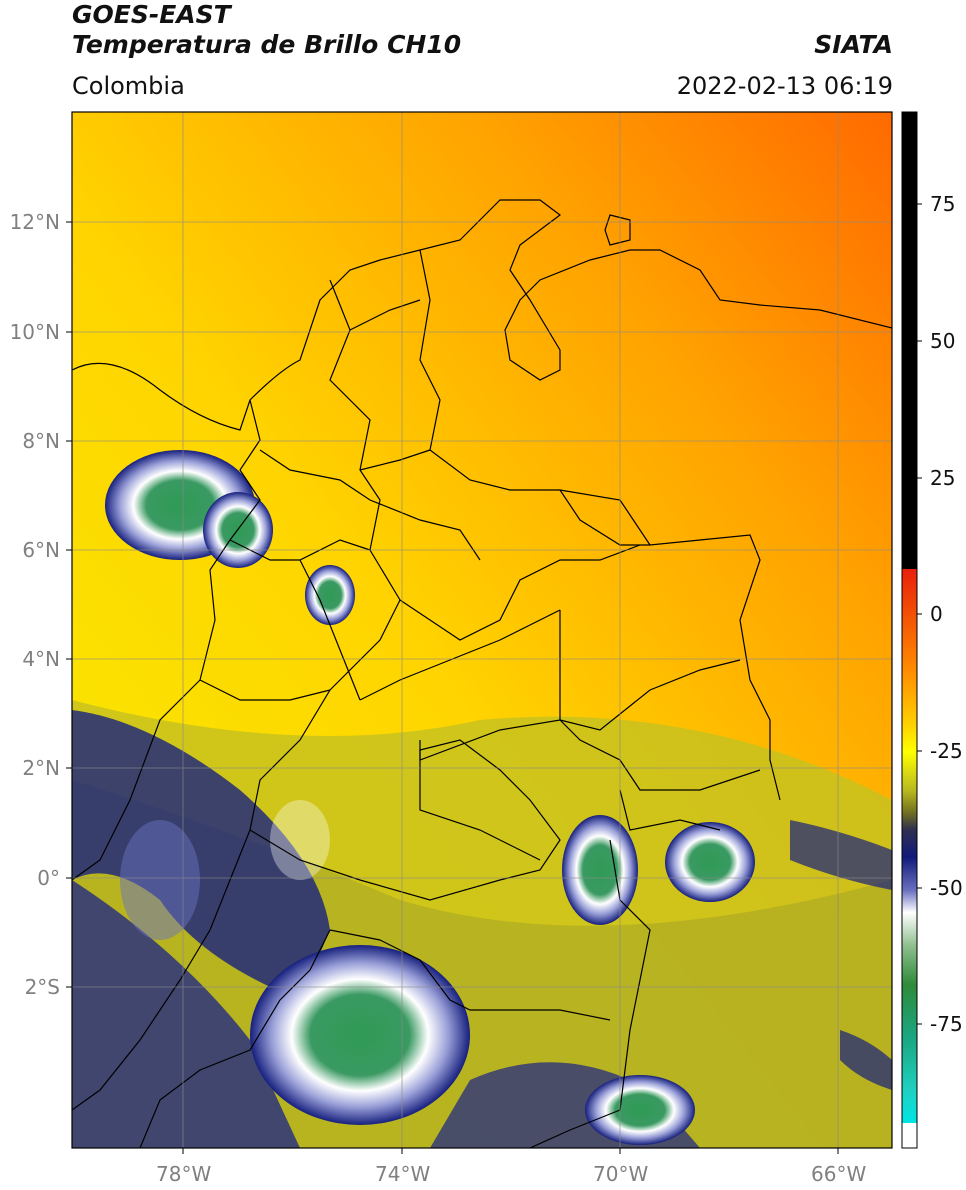 This screenshot has height=1190, width=966. What do you see at coordinates (943, 341) in the screenshot?
I see `colorbar-tick-label: 50` at bounding box center [943, 341].